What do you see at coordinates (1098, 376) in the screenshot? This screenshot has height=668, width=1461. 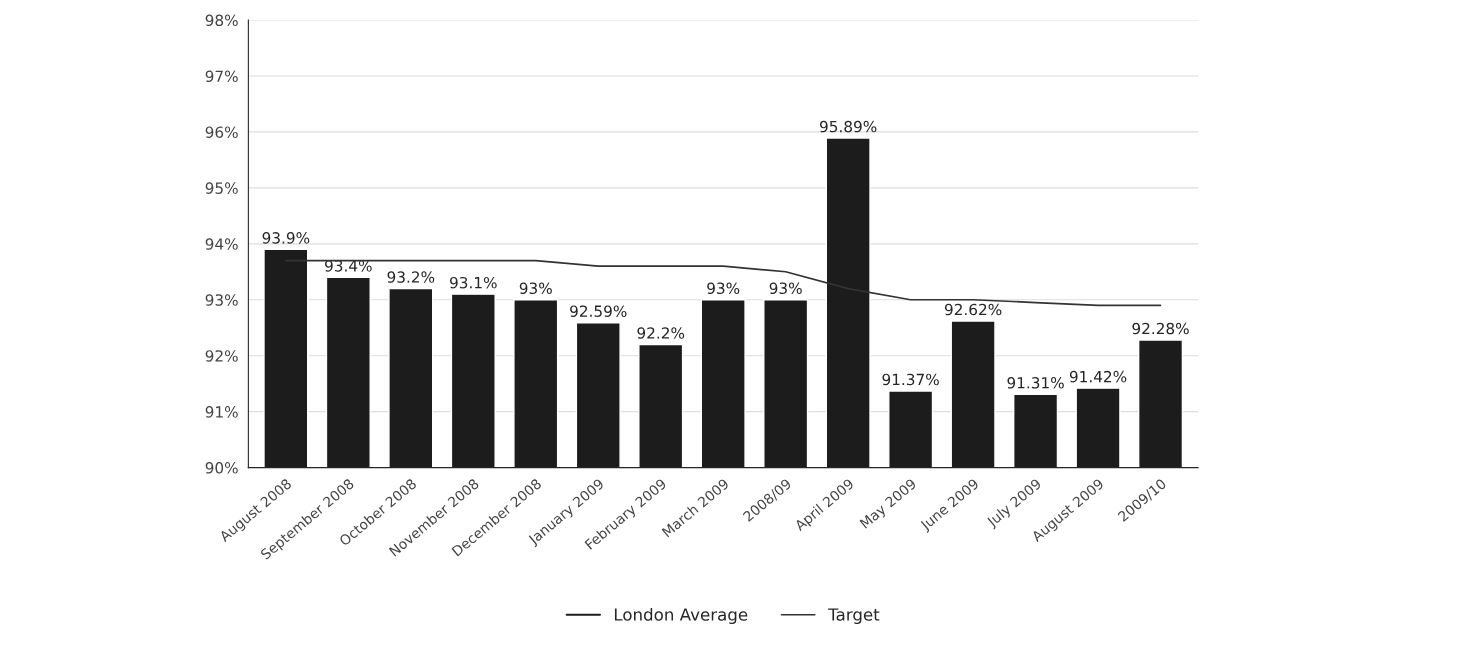 I see `data-label: 91.42%` at bounding box center [1098, 376].